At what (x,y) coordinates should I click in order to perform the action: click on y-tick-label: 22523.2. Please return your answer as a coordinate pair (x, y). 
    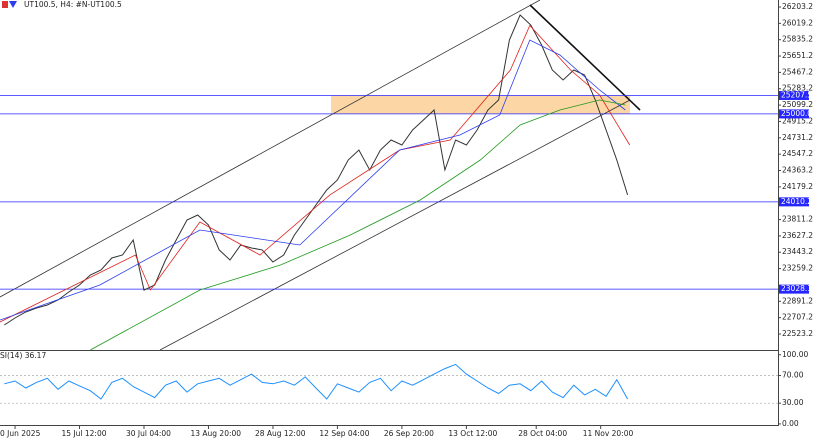
    Looking at the image, I should click on (797, 333).